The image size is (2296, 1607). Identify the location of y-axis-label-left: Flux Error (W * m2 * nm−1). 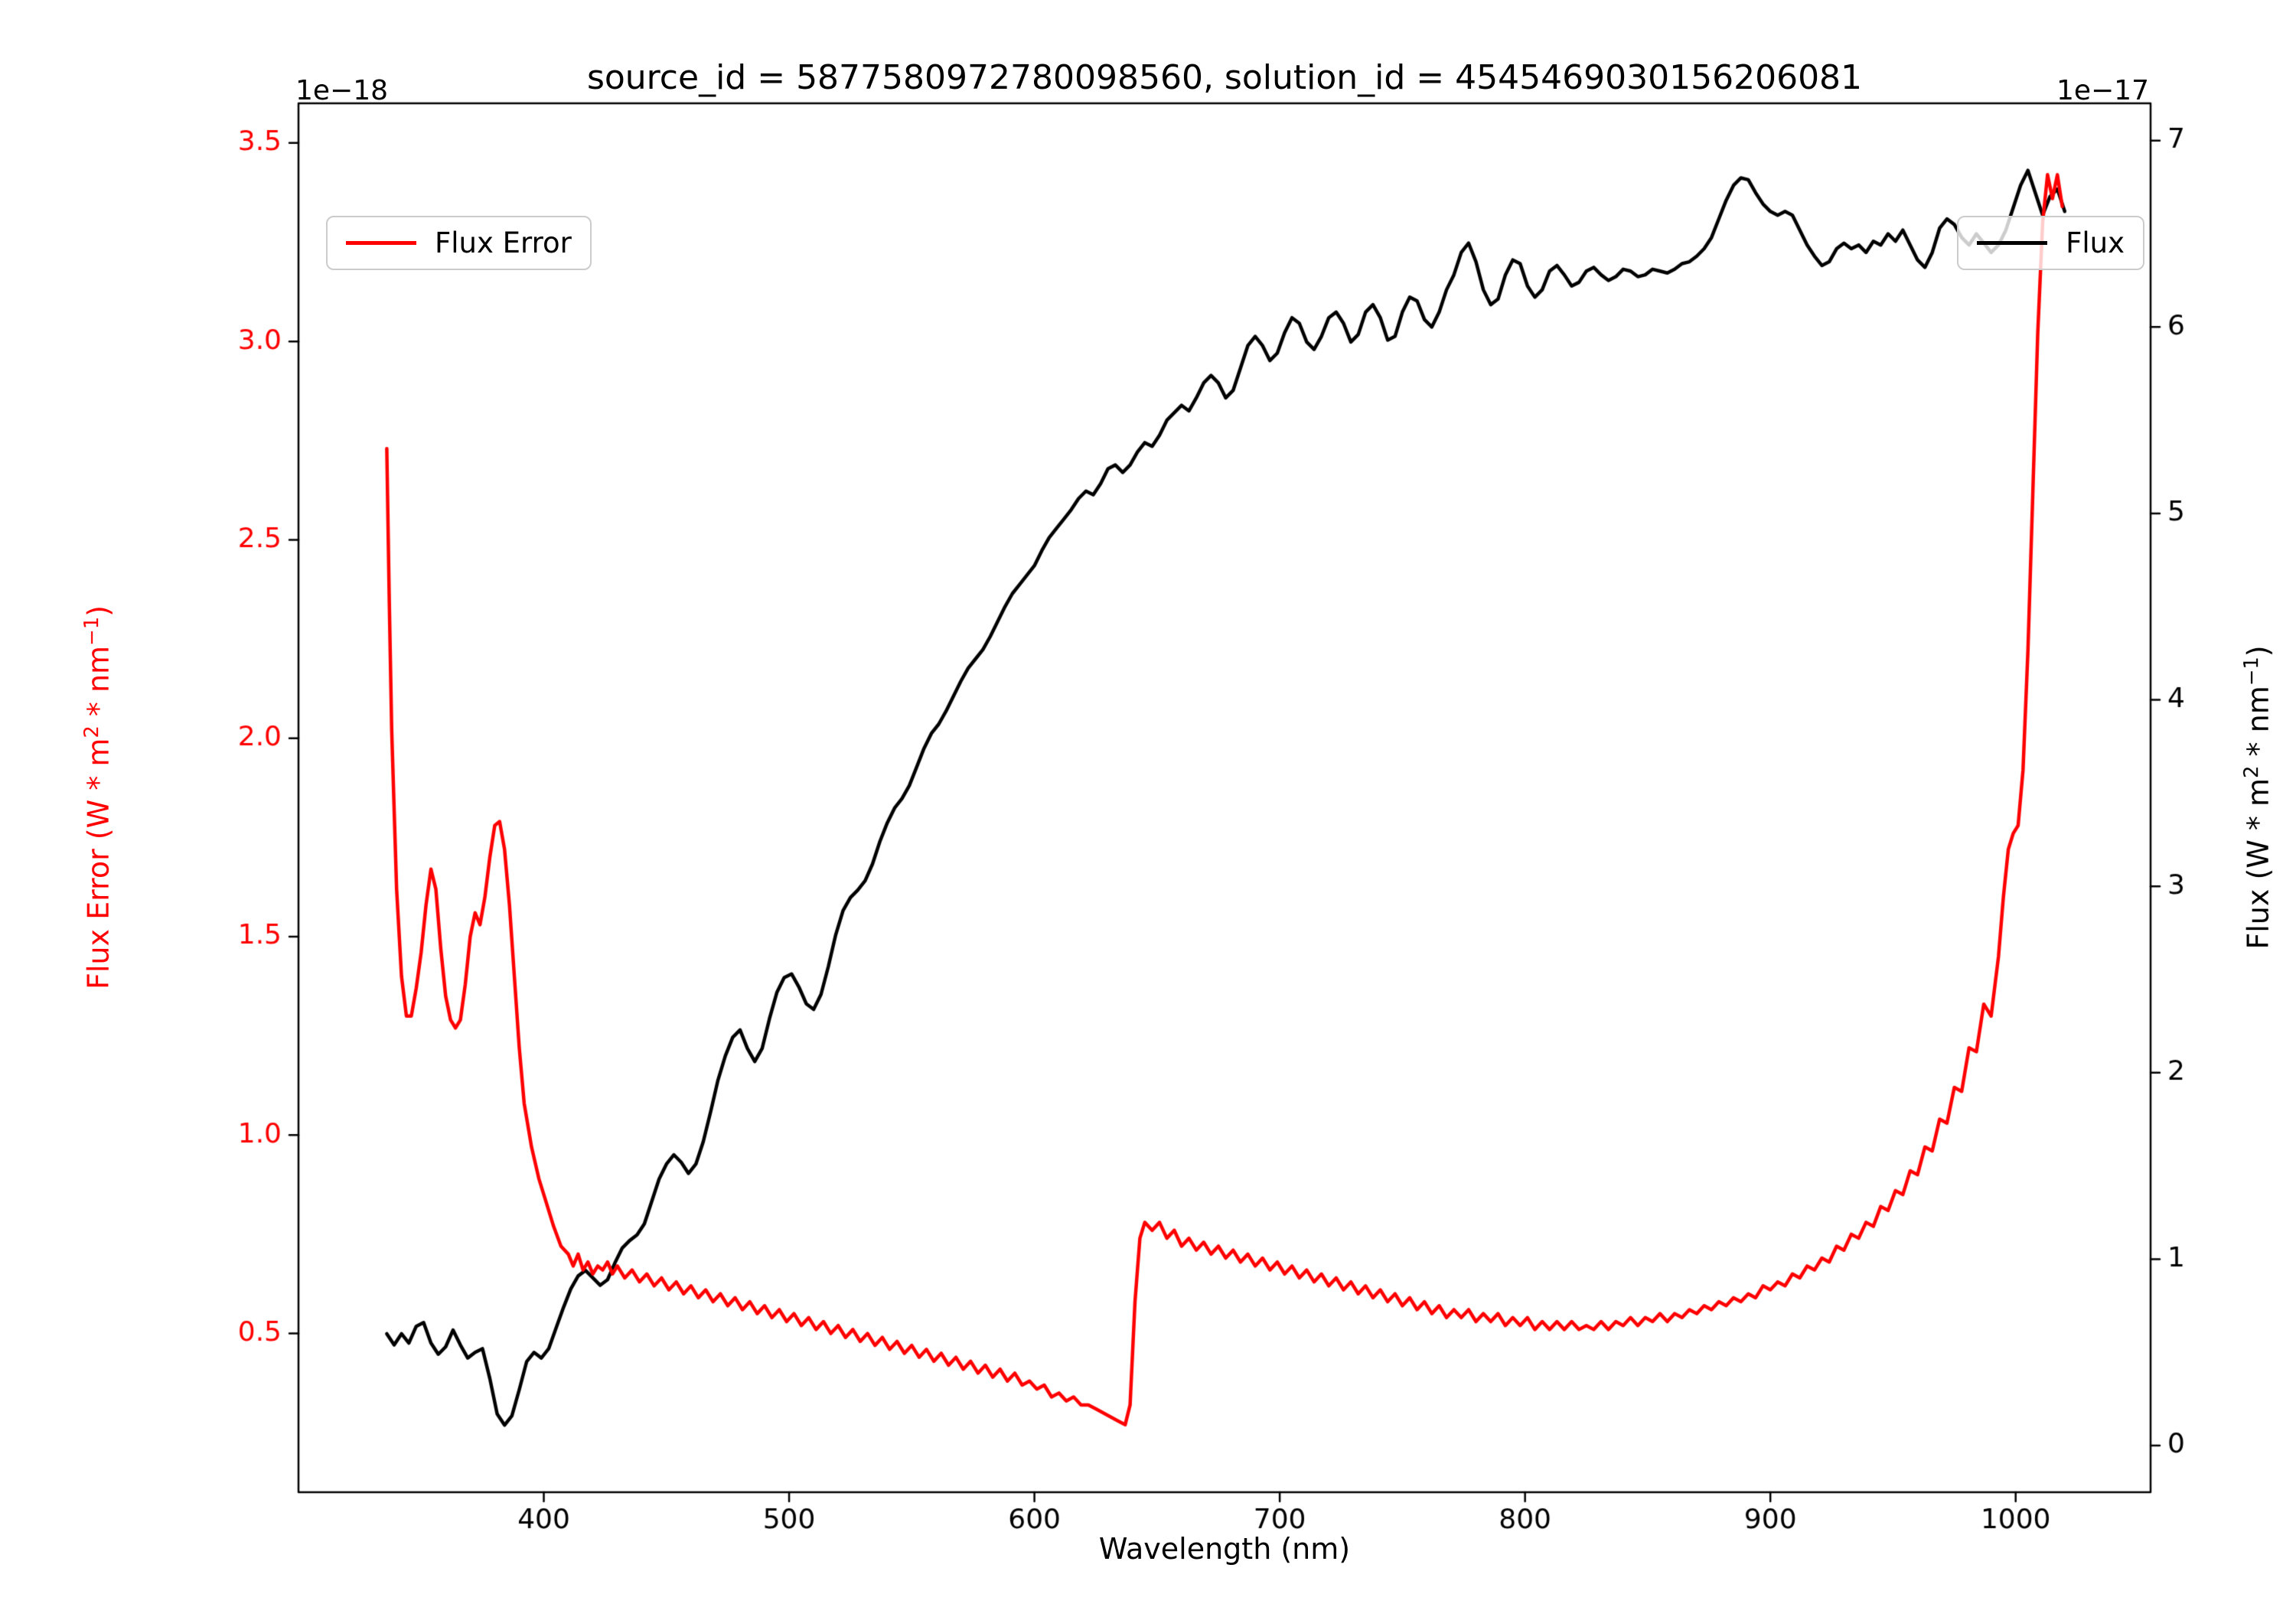
(98, 797).